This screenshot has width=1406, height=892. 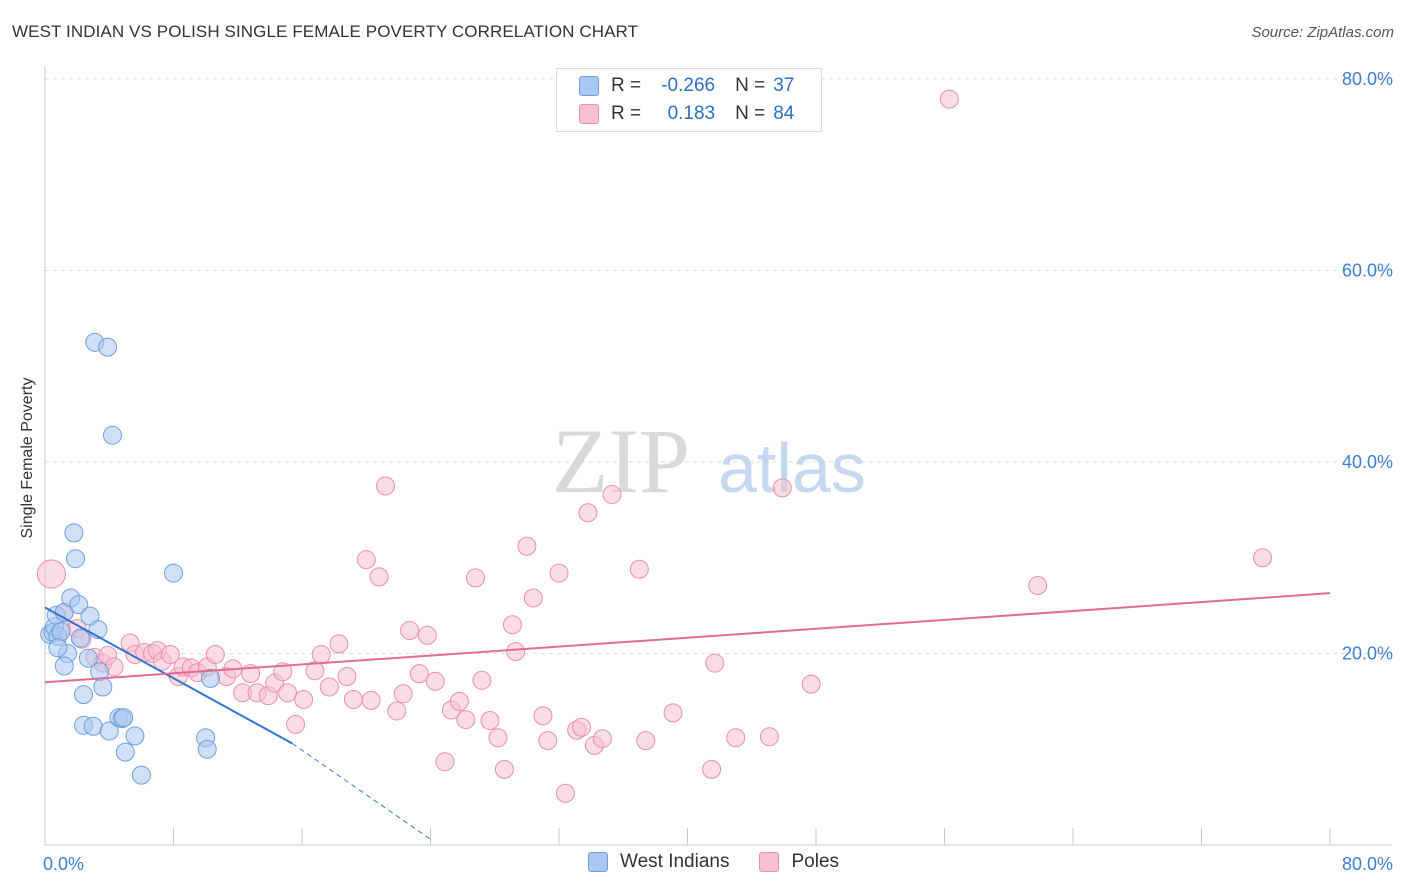 What do you see at coordinates (1367, 271) in the screenshot?
I see `y-tick-label-1: 60.0%` at bounding box center [1367, 271].